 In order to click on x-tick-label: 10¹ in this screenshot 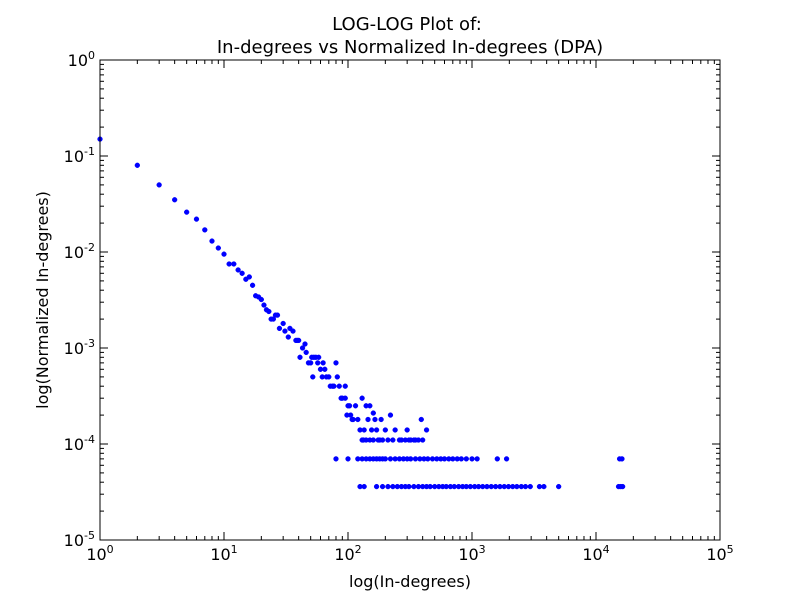, I will do `click(223, 553)`.